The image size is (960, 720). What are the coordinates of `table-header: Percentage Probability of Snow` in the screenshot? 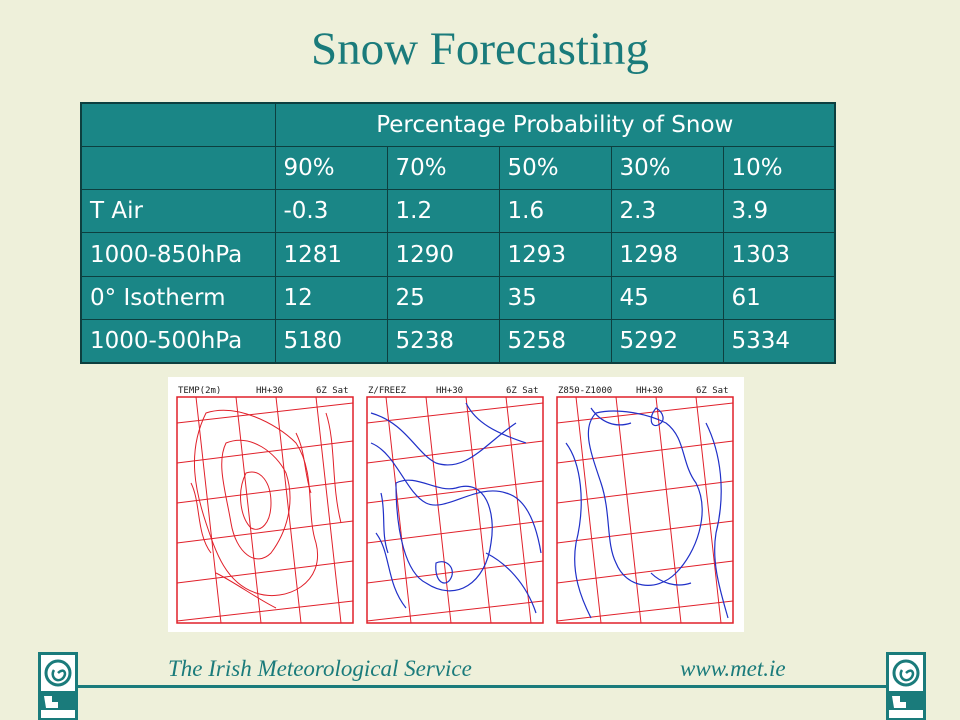 It's located at (555, 125).